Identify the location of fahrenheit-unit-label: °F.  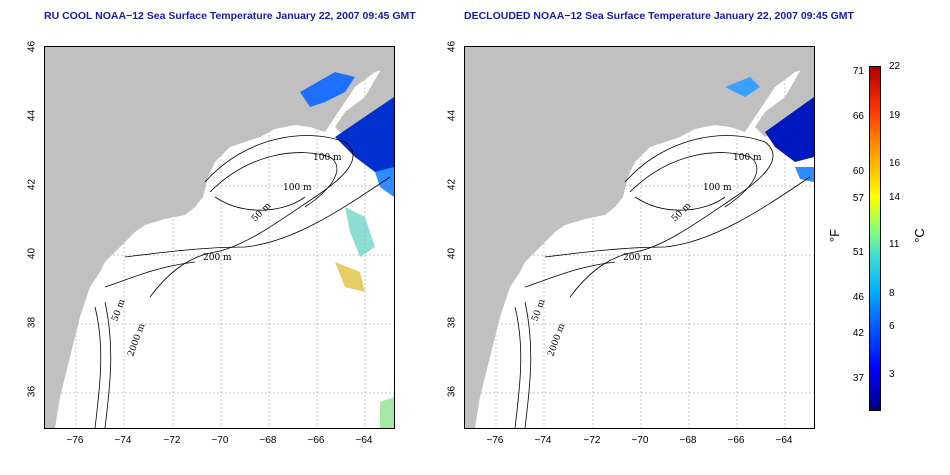
(835, 235).